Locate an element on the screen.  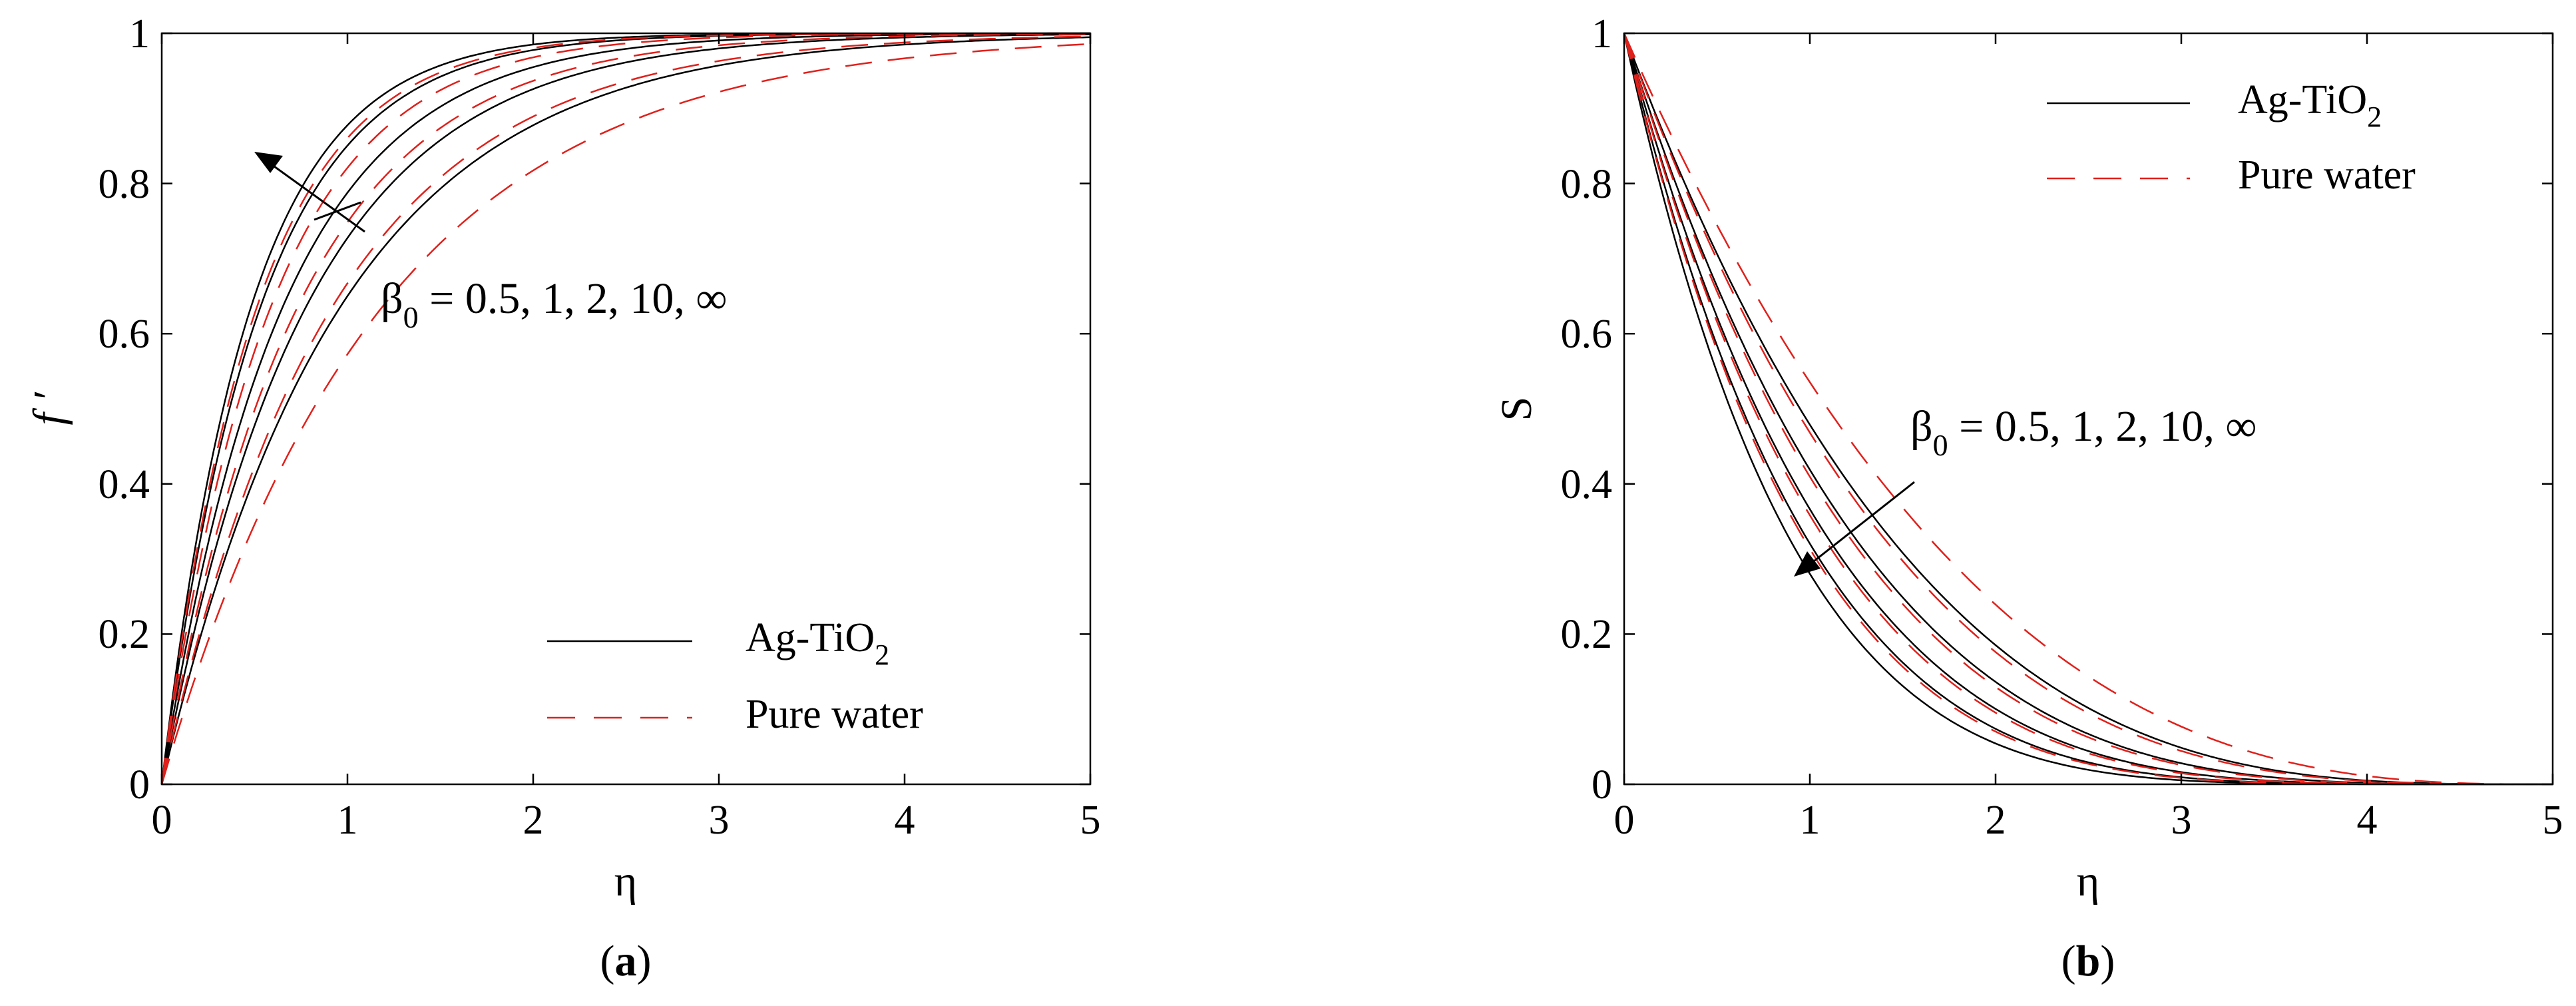
y-axis-label: S is located at coordinates (1516, 409).